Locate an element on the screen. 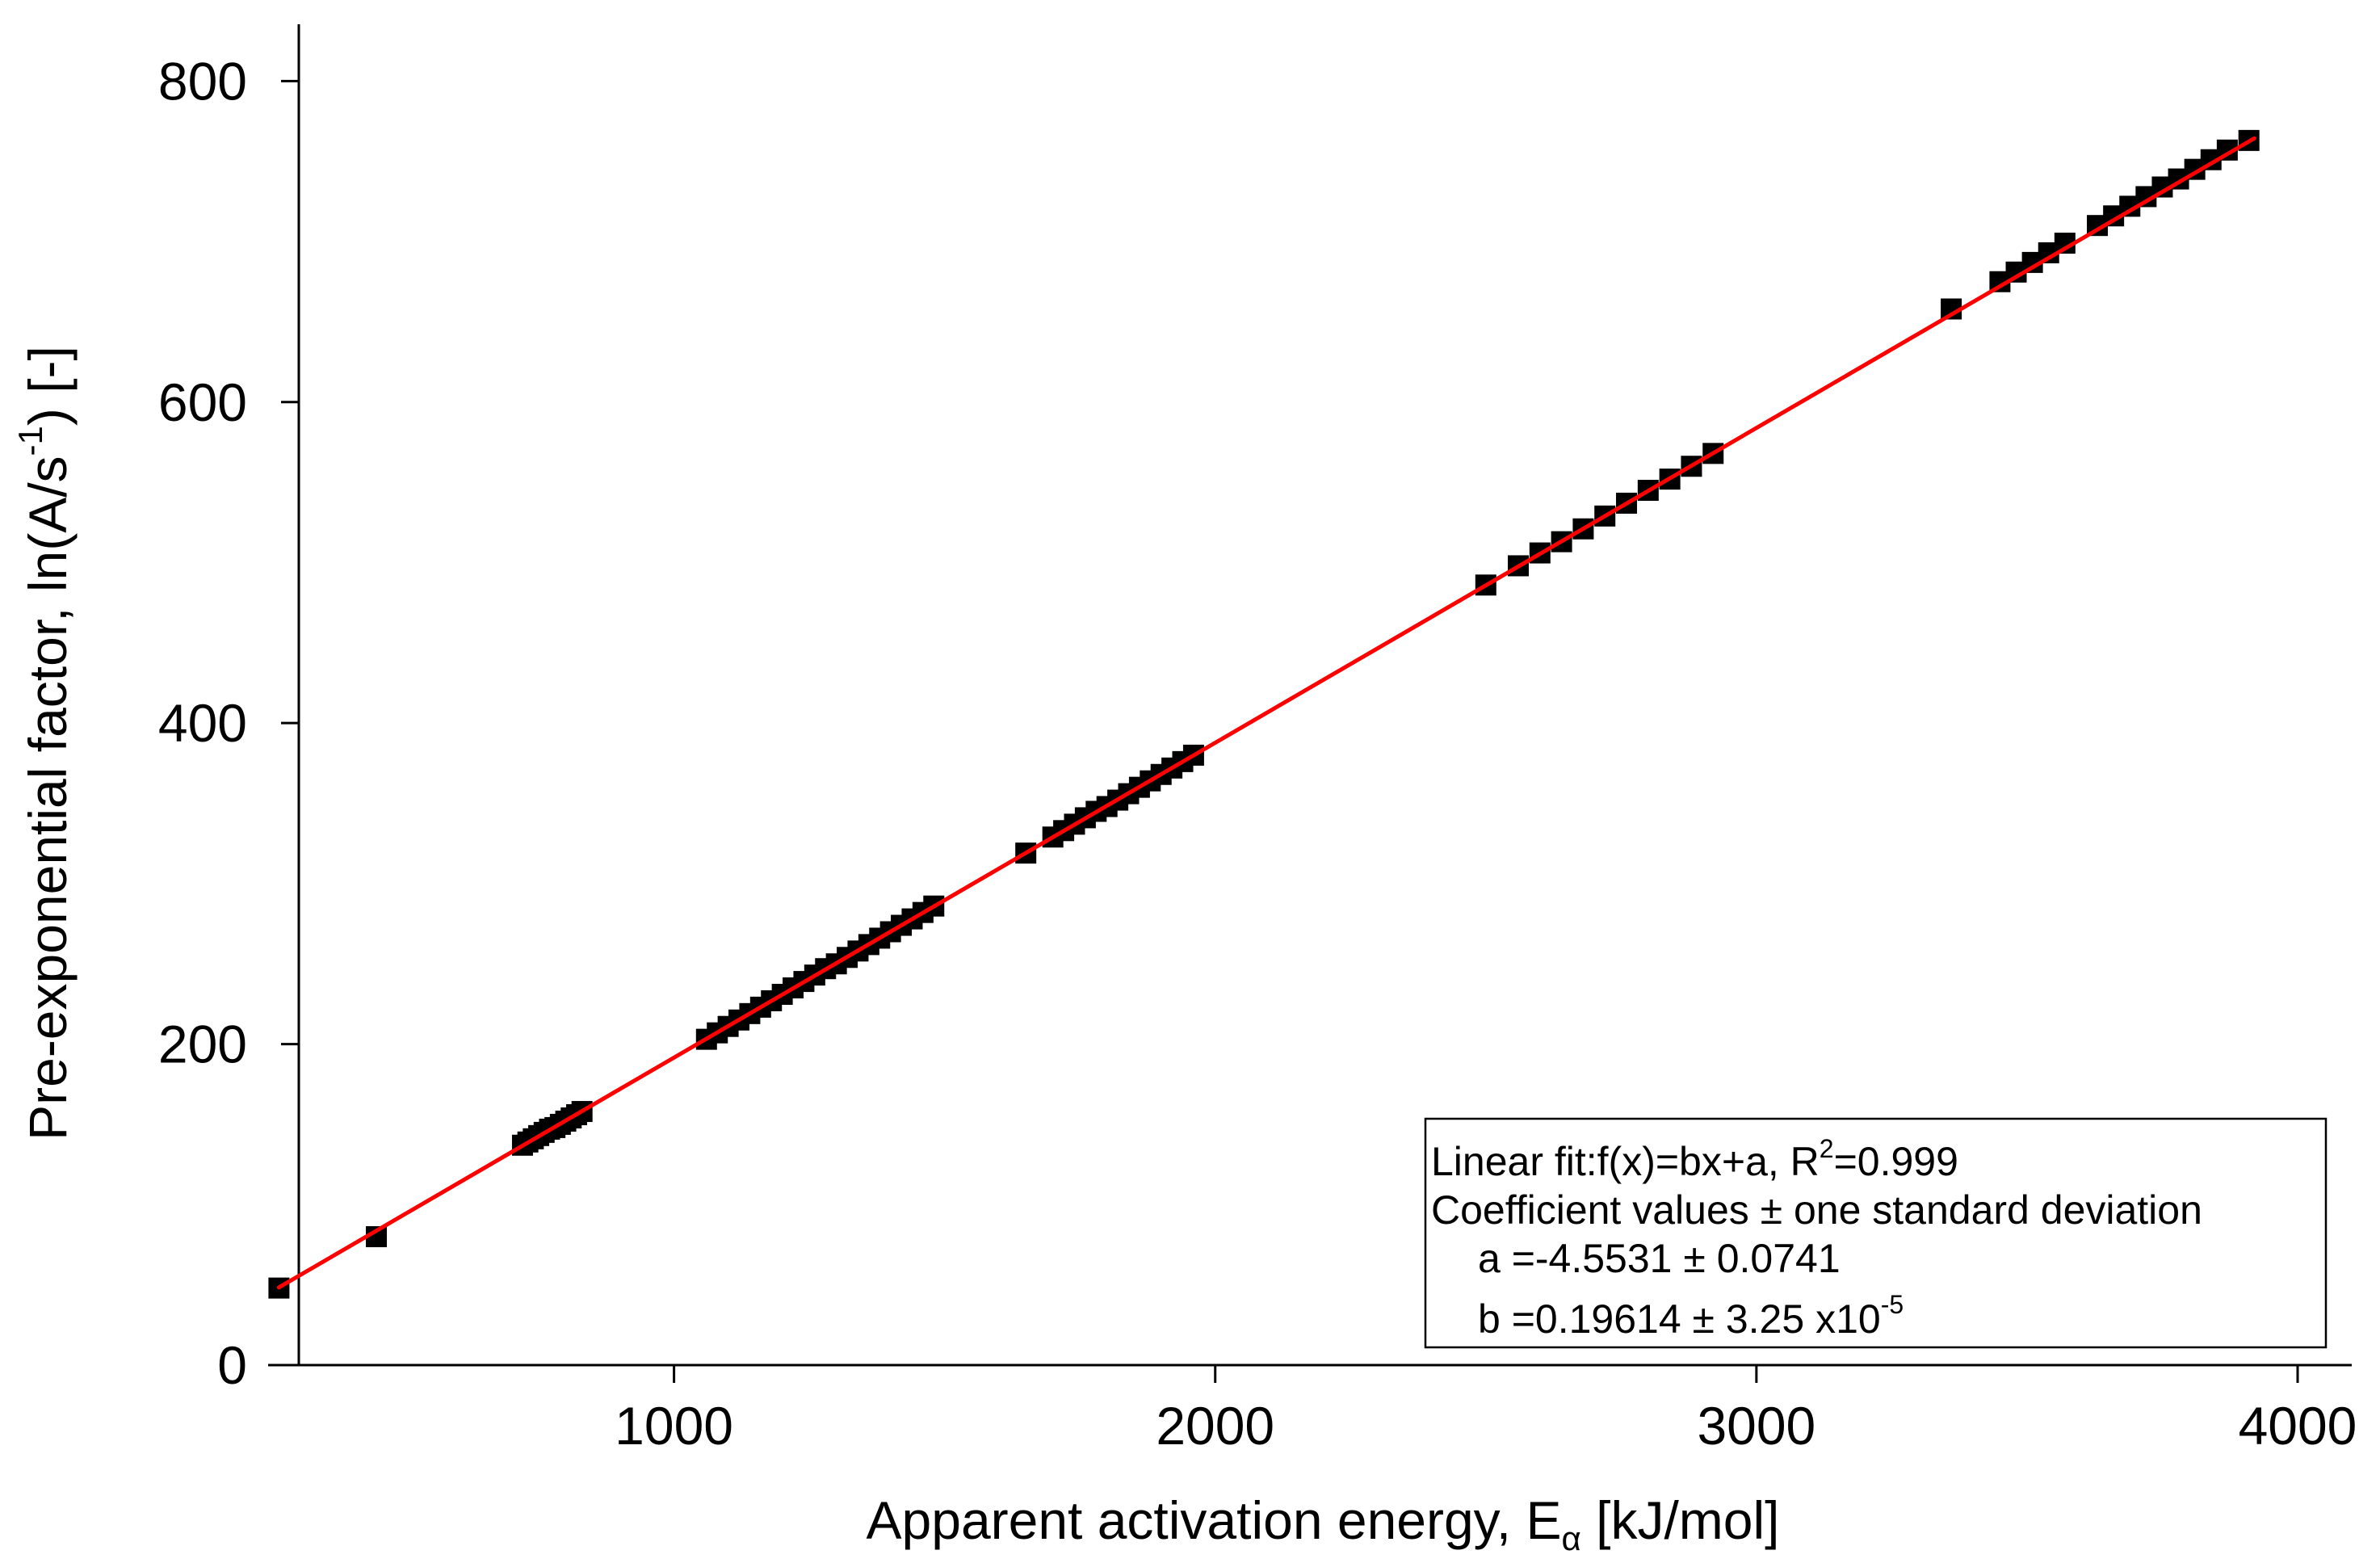 The width and height of the screenshot is (2380, 1563). annotation-line-3: a =-4.5531 ± 0.0741 is located at coordinates (1659, 1258).